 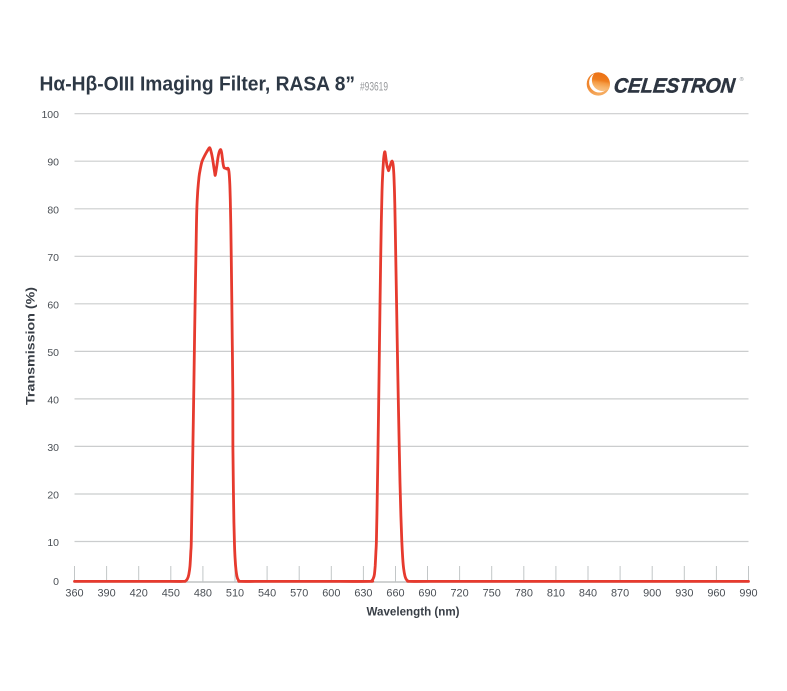 What do you see at coordinates (53, 400) in the screenshot?
I see `svg-text: 40` at bounding box center [53, 400].